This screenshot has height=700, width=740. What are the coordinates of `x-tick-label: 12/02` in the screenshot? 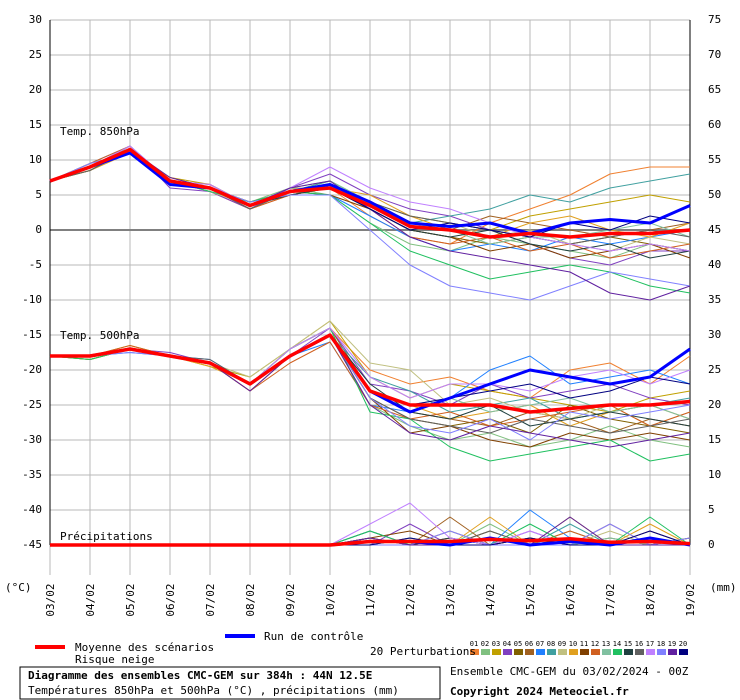 It's located at (410, 599).